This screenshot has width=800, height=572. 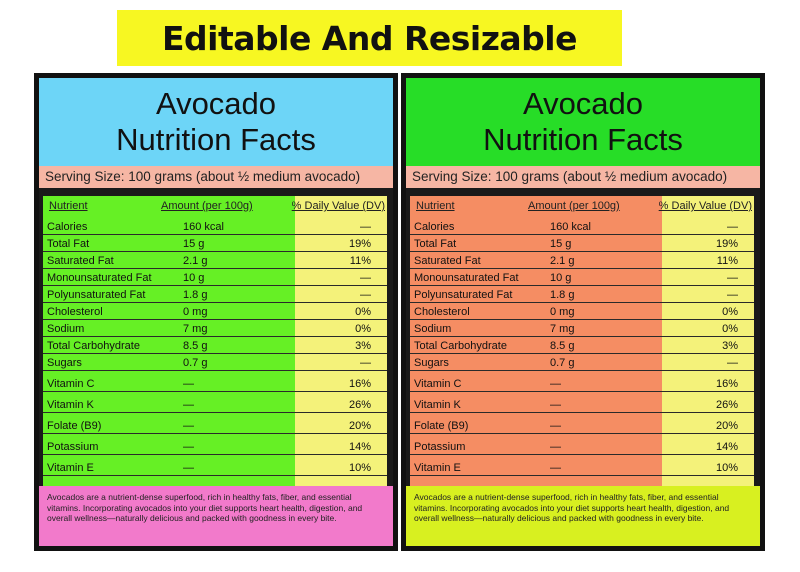 I want to click on table-row: Sodium 7 mg 0%, so click(x=215, y=328).